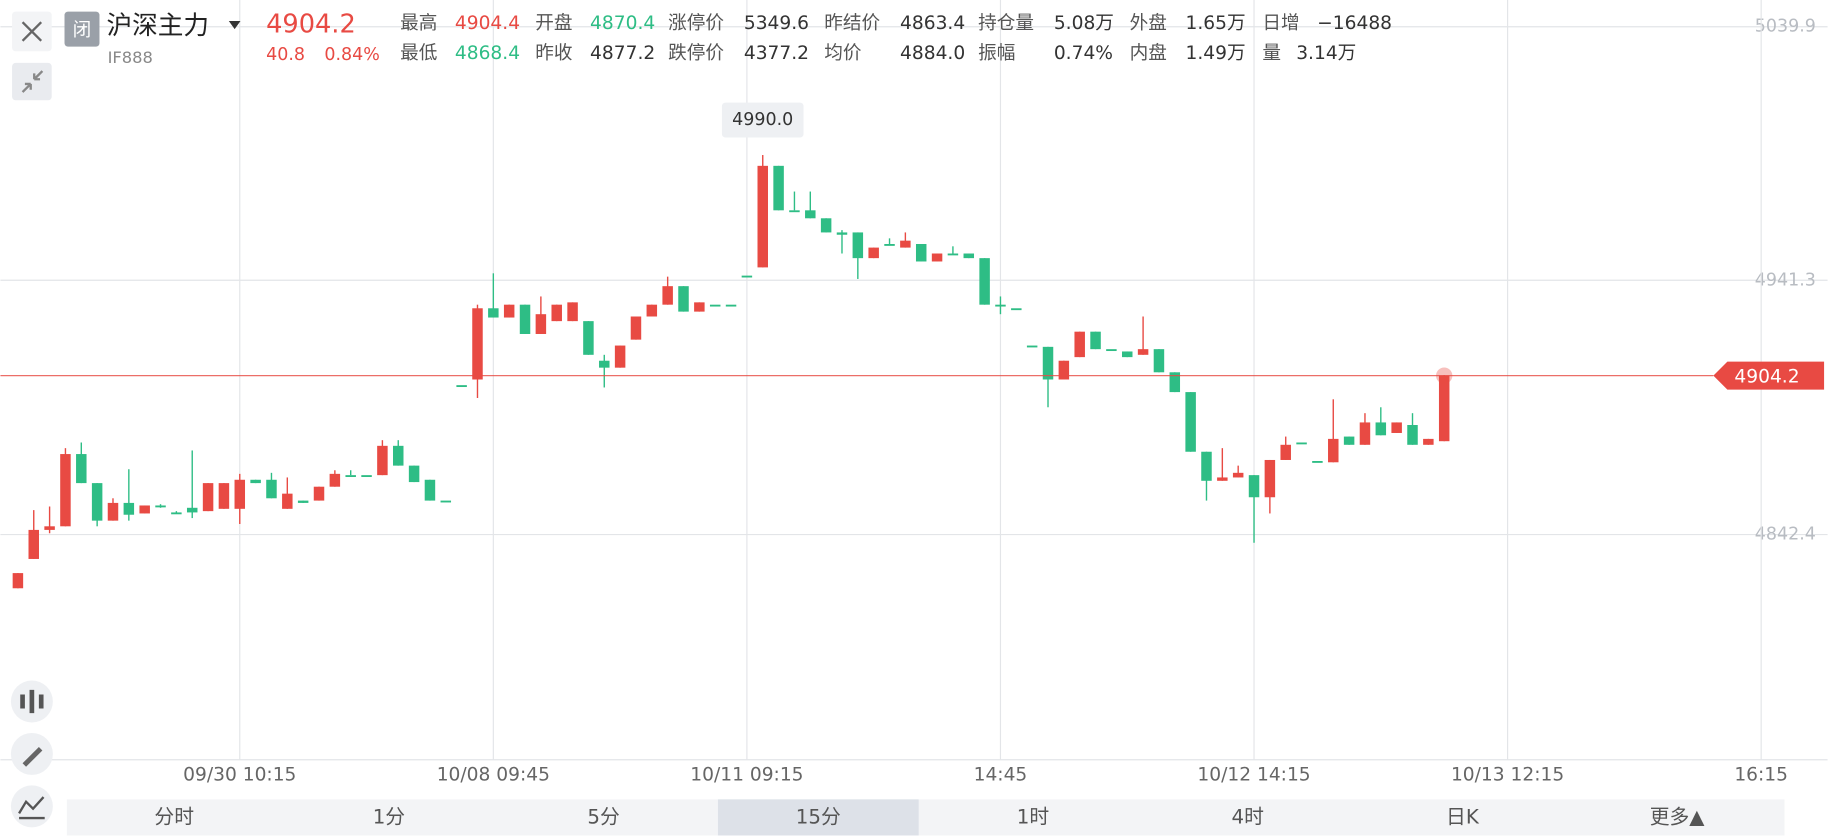  What do you see at coordinates (1248, 817) in the screenshot?
I see `period-tab: 4时` at bounding box center [1248, 817].